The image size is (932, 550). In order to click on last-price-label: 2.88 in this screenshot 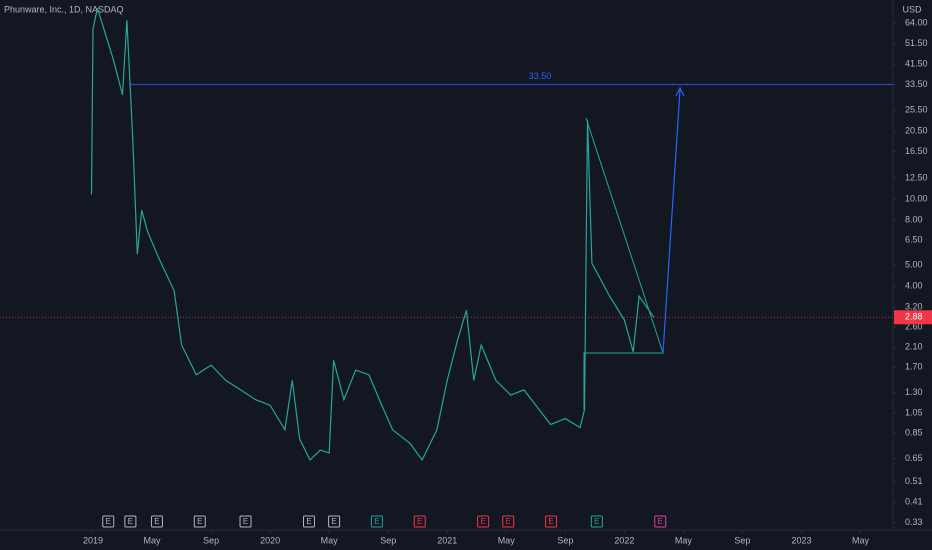, I will do `click(914, 317)`.